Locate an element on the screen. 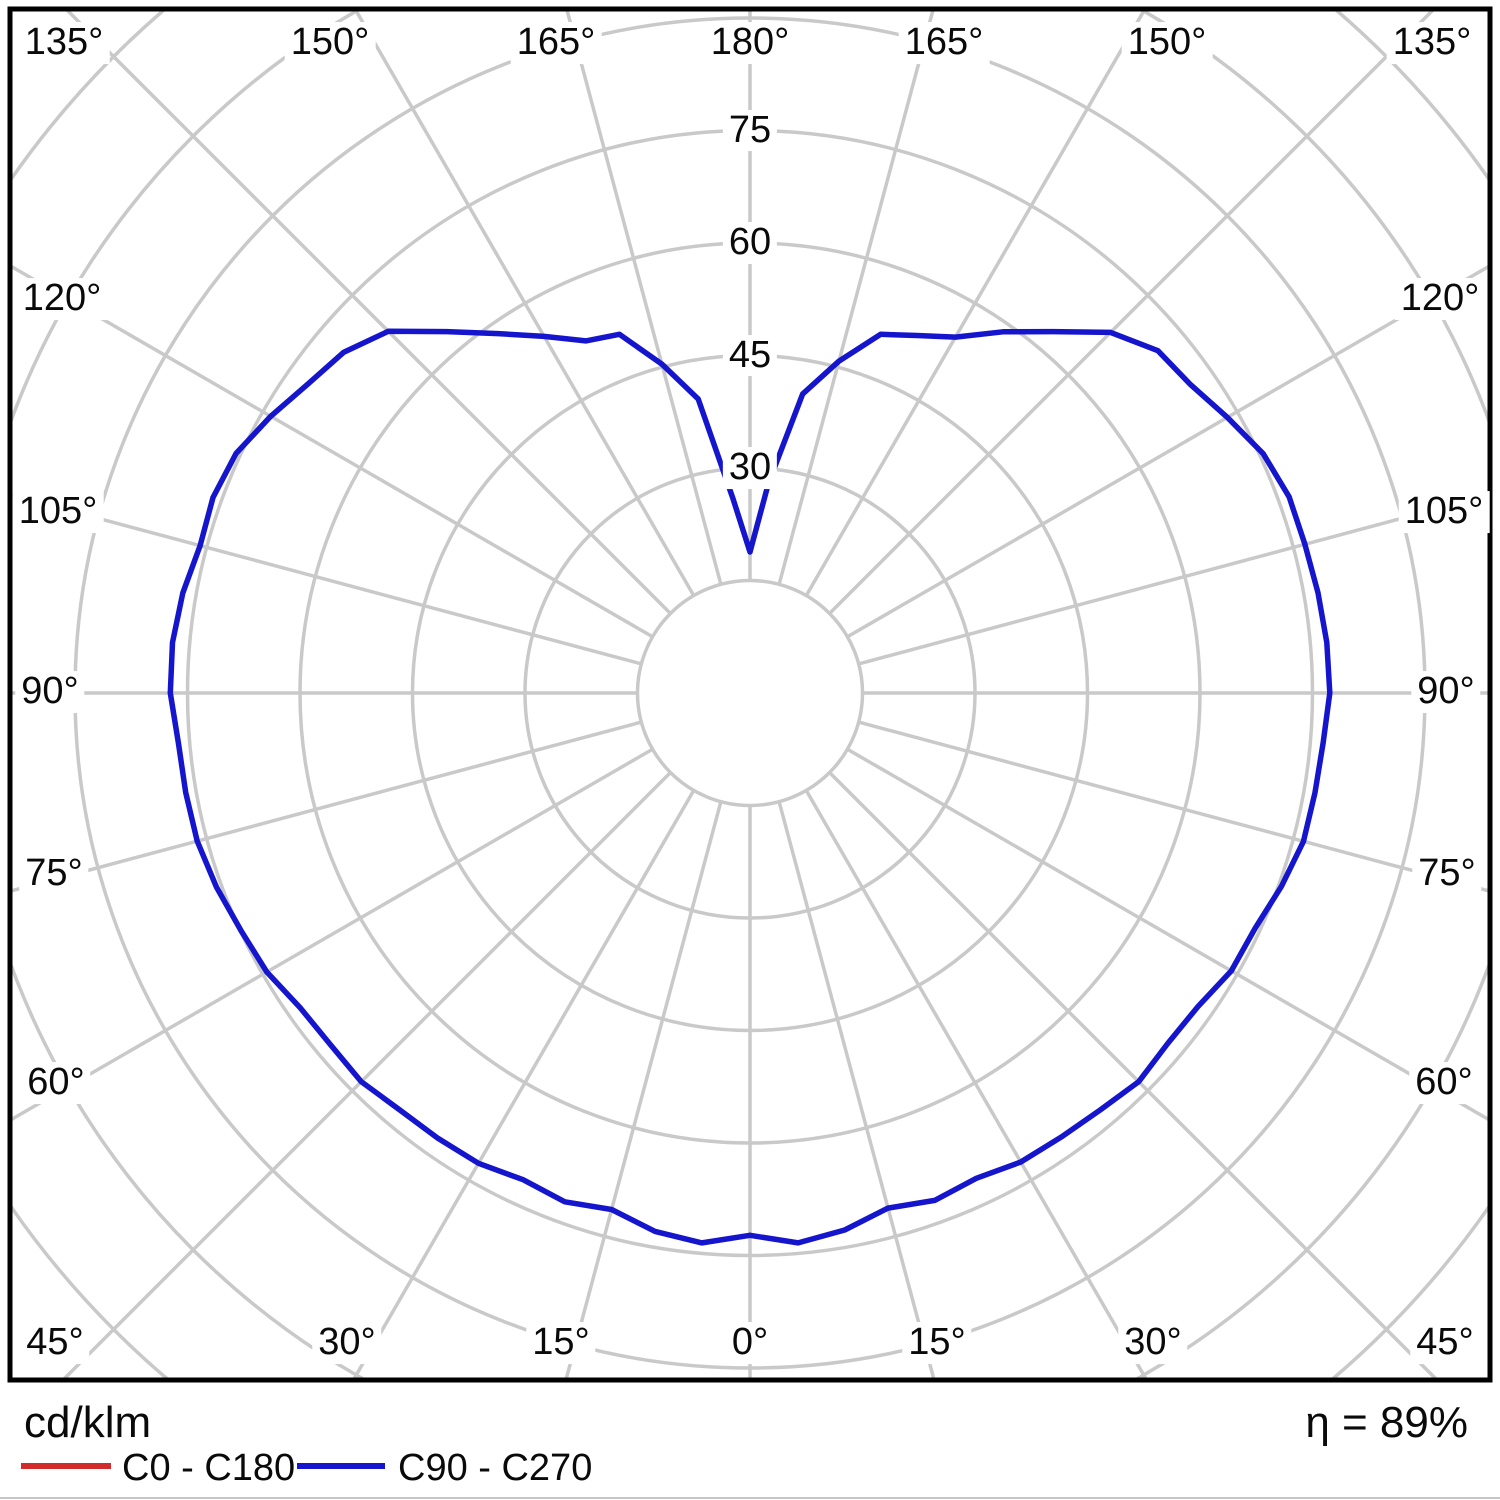 This screenshot has height=1500, width=1500. legend-label-c0-c180: C0 - C180 is located at coordinates (209, 1468).